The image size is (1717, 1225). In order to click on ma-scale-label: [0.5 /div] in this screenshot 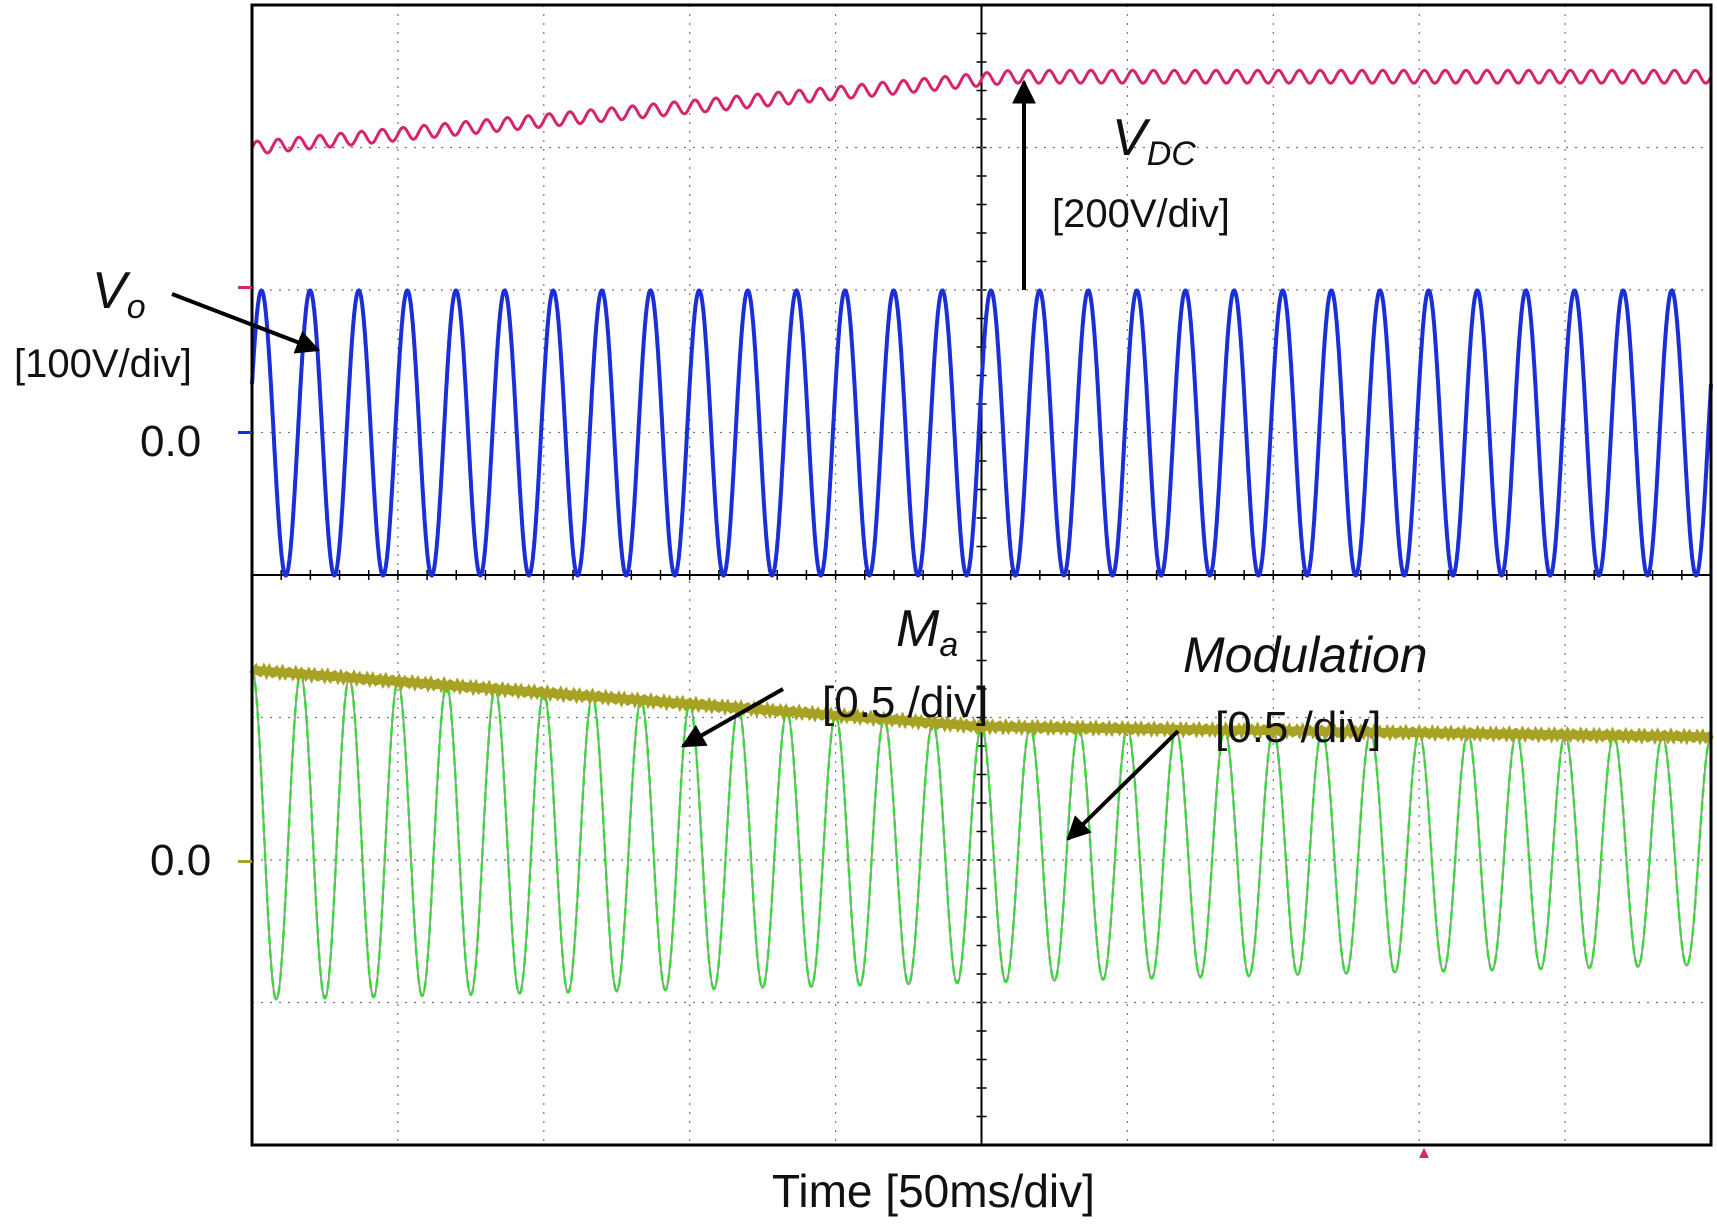, I will do `click(905, 702)`.